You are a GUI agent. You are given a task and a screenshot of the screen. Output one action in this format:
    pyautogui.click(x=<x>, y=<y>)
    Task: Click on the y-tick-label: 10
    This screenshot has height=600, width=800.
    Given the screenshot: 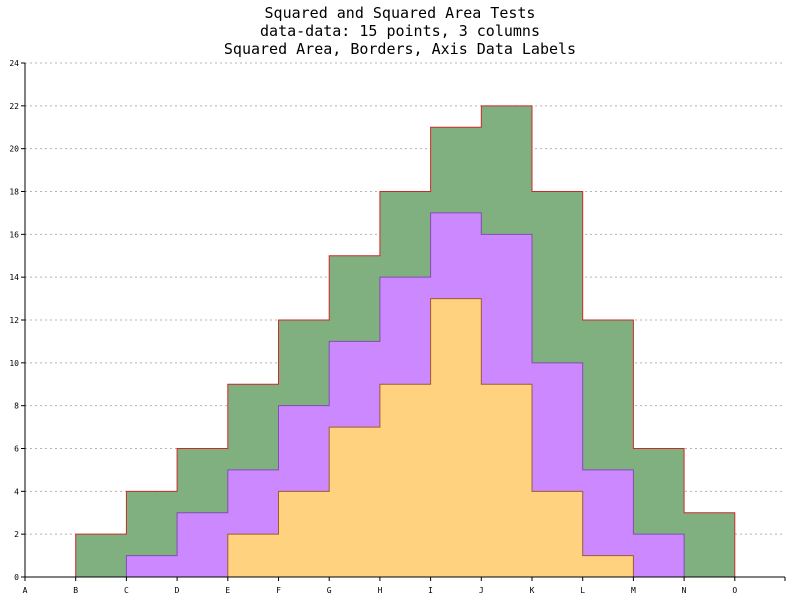 What is the action you would take?
    pyautogui.click(x=14, y=363)
    